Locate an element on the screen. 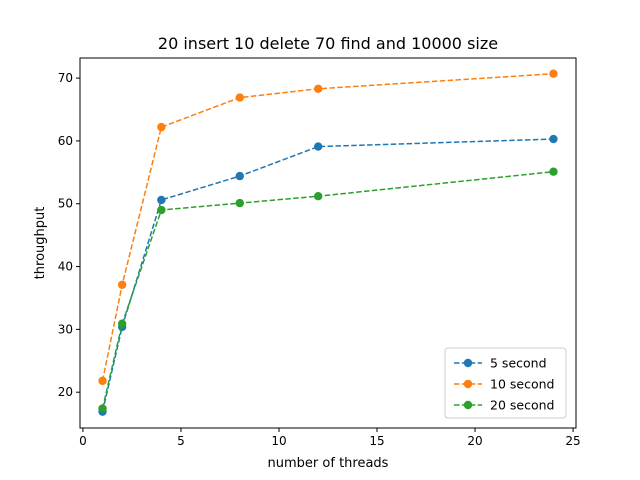 This screenshot has width=640, height=480. x-tick-label: 25 is located at coordinates (572, 441).